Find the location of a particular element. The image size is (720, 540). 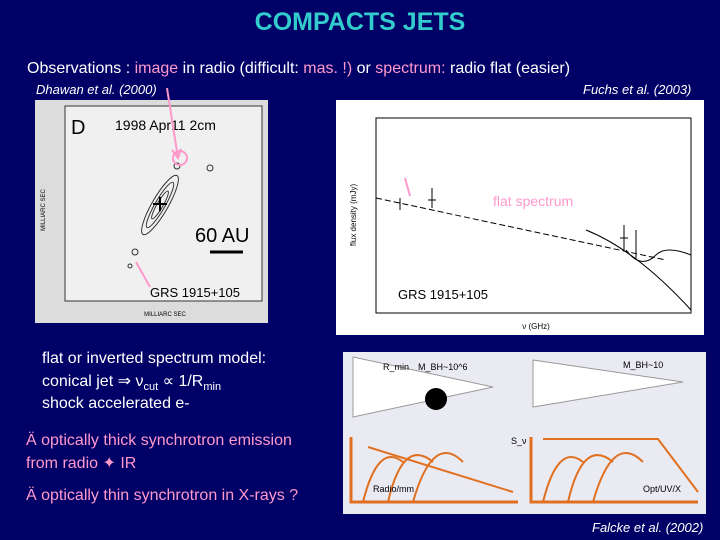

annotation: flat spectrum is located at coordinates (533, 201).